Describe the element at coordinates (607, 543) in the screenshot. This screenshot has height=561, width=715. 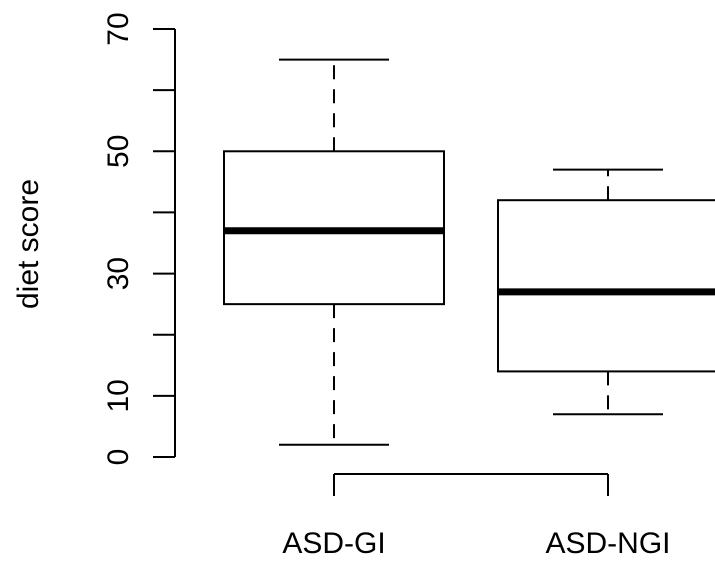
I see `x-category-label: ASD-NGI` at that location.